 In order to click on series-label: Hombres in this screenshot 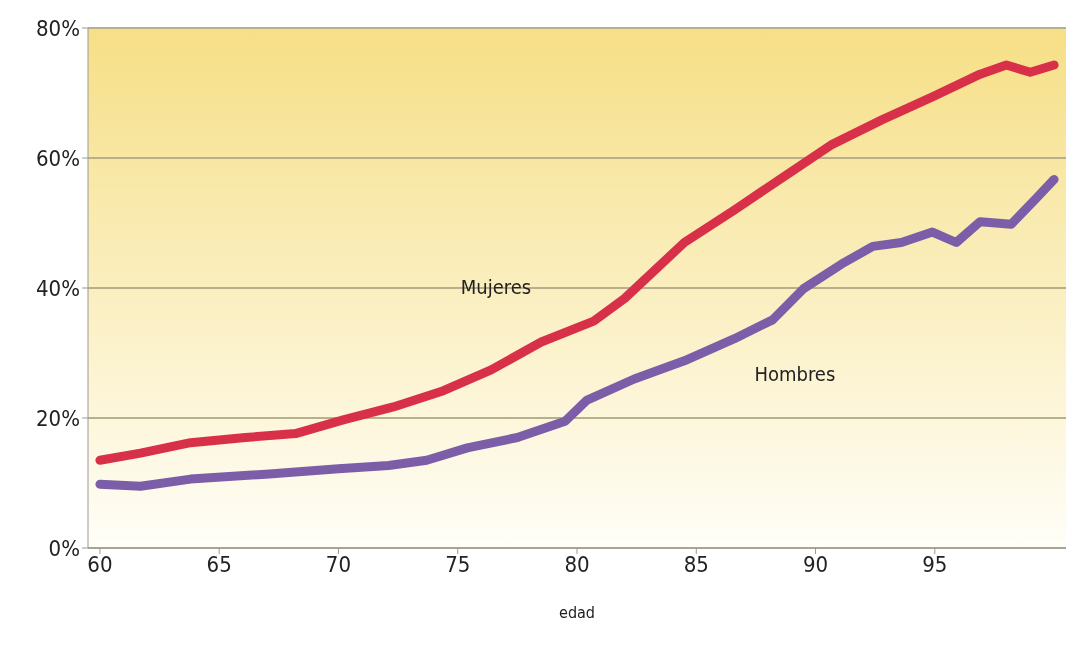, I will do `click(795, 373)`.